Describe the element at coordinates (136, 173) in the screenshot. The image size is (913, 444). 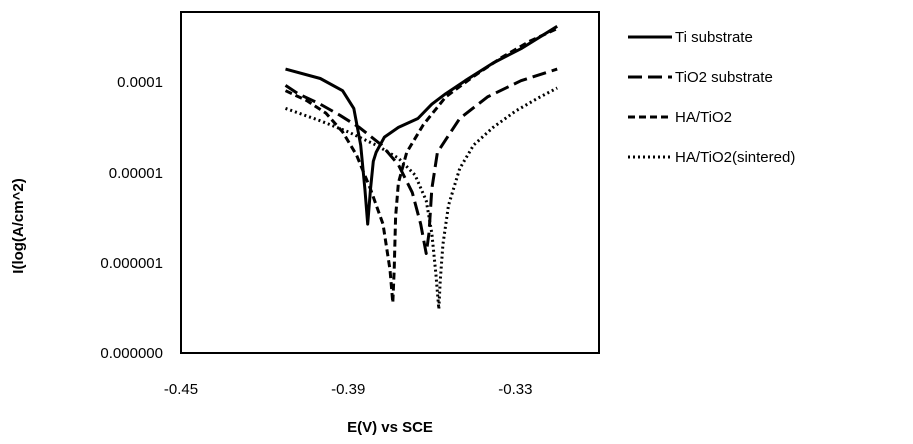
I see `y-tick-label: 0.00001` at that location.